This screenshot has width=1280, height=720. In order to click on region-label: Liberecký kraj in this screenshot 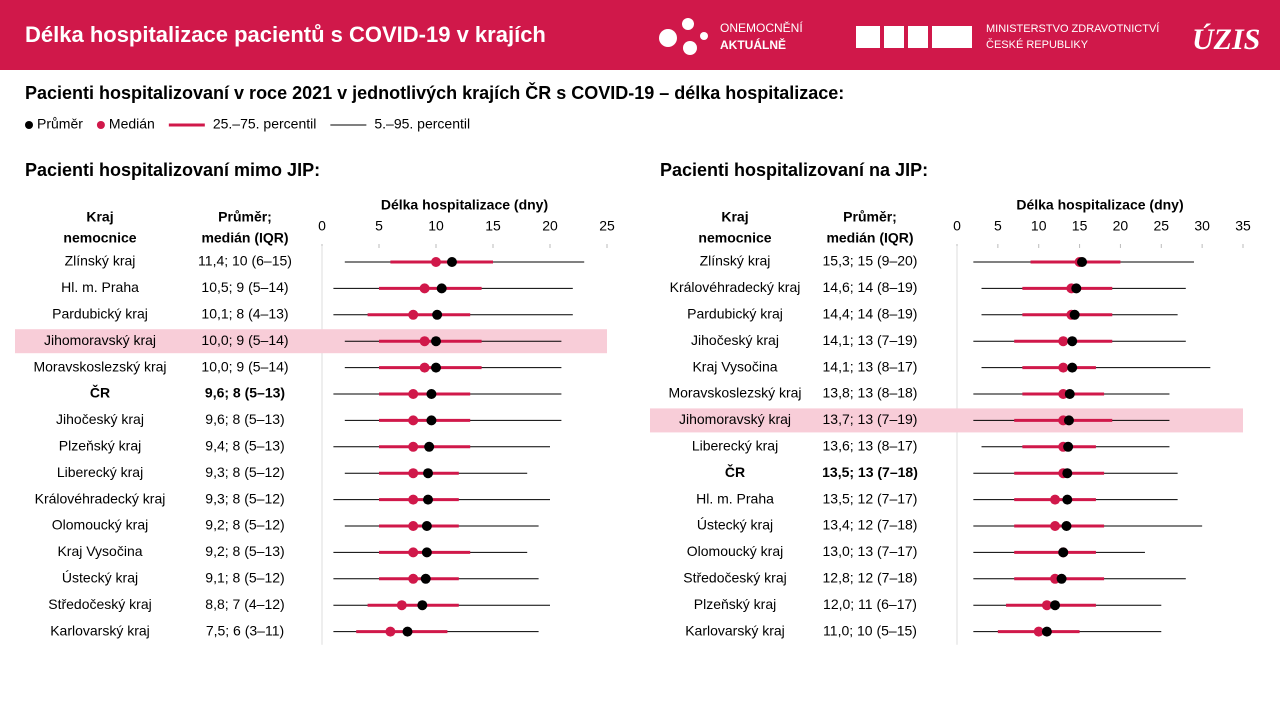, I will do `click(735, 446)`.